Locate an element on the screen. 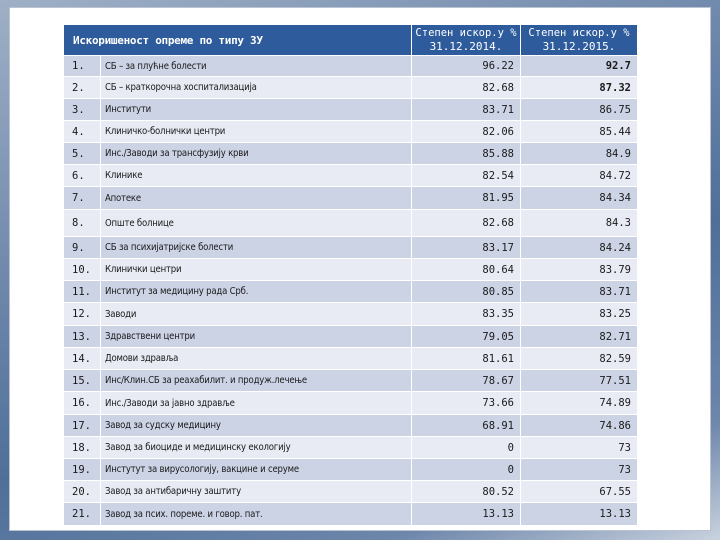 Image resolution: width=720 pixels, height=540 pixels. row-number: 18. is located at coordinates (82, 447).